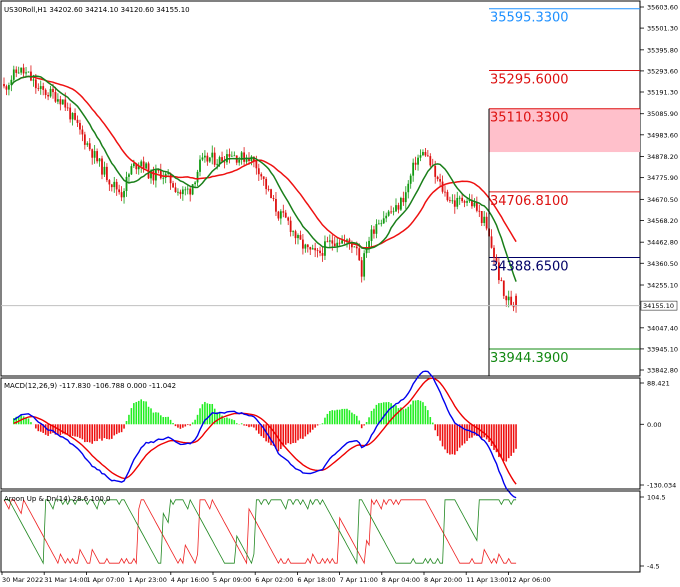  I want to click on time-label: 1 Apr 07:00, so click(105, 580).